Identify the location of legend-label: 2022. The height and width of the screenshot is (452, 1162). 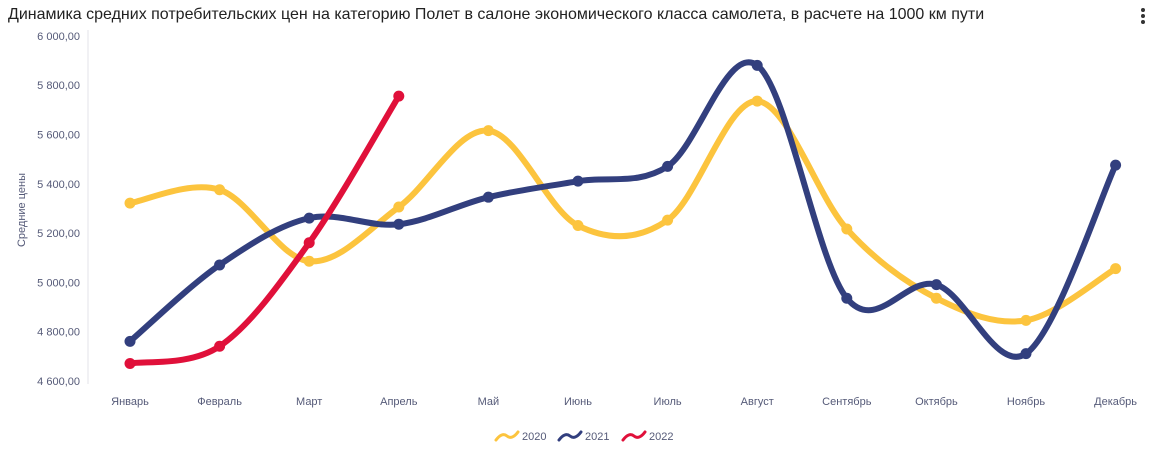
(661, 437).